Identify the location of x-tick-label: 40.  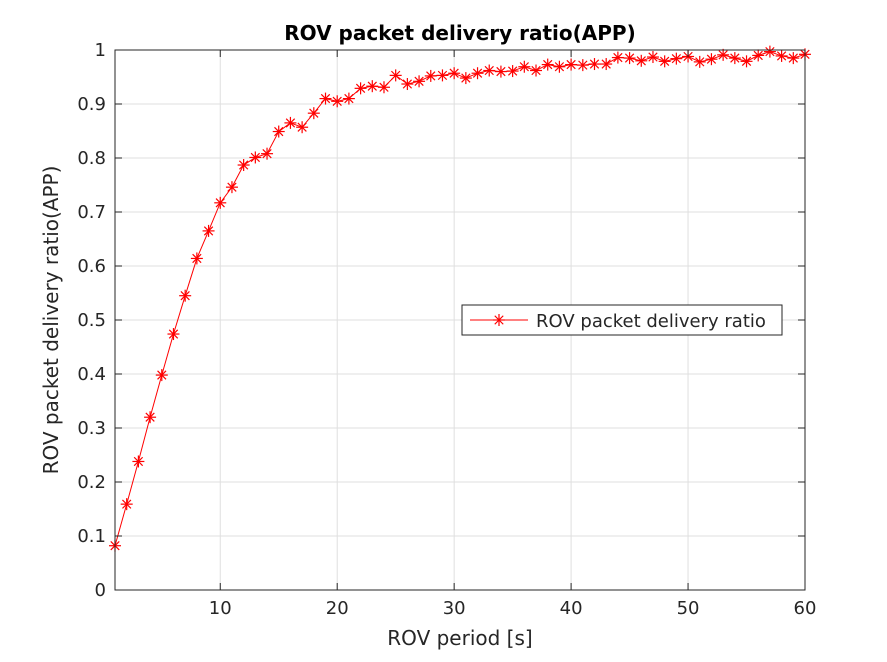
(571, 608).